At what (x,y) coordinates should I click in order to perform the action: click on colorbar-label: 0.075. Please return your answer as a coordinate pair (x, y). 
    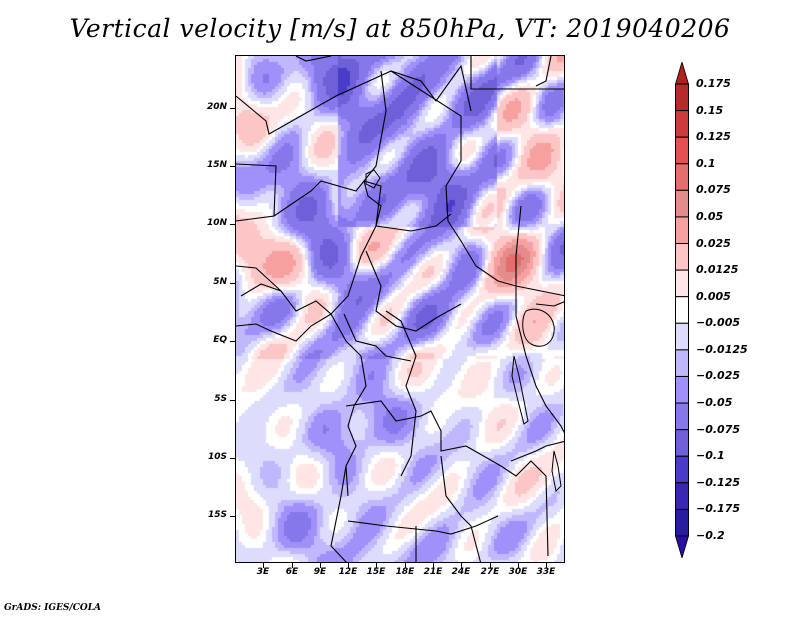
    Looking at the image, I should click on (713, 189).